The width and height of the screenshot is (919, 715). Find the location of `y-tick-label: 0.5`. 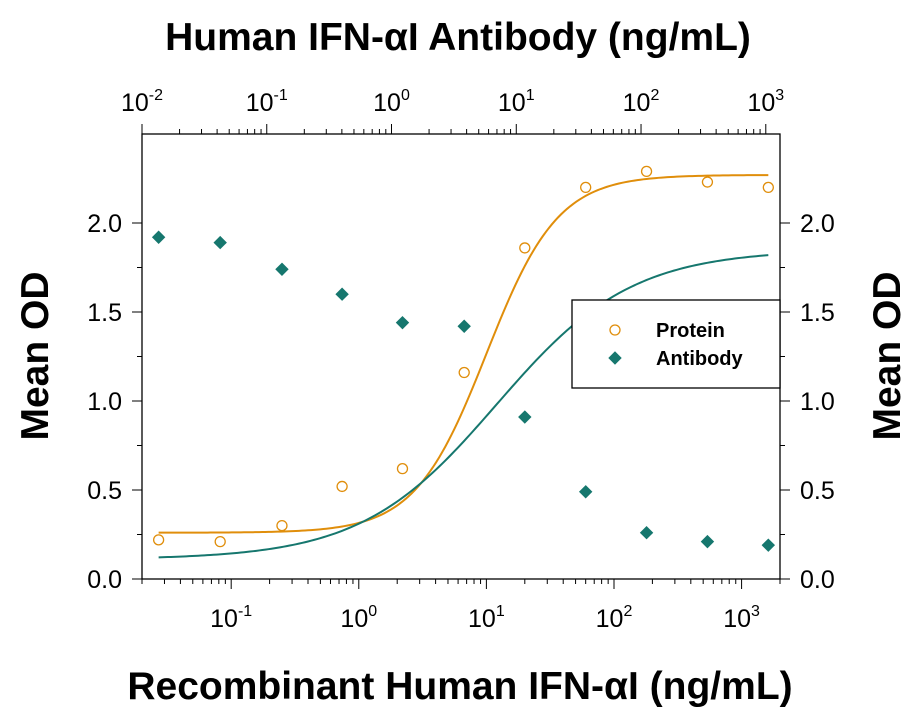

y-tick-label: 0.5 is located at coordinates (104, 491).